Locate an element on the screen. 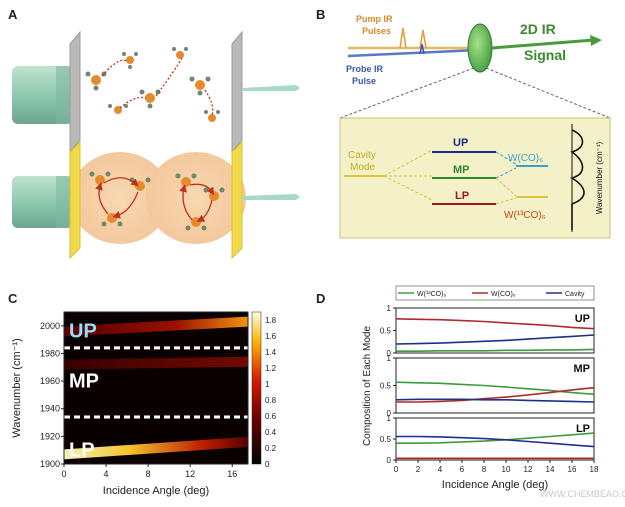  subplot-label-mp: MP is located at coordinates (582, 369).